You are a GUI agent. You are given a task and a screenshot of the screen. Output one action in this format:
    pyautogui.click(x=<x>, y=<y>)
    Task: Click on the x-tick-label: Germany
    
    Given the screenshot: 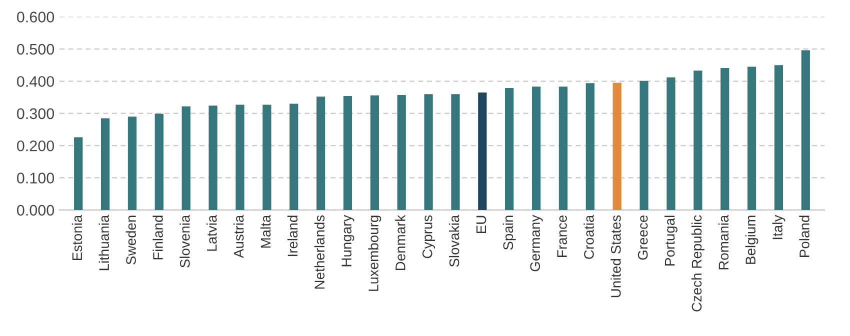 What is the action you would take?
    pyautogui.click(x=536, y=243)
    